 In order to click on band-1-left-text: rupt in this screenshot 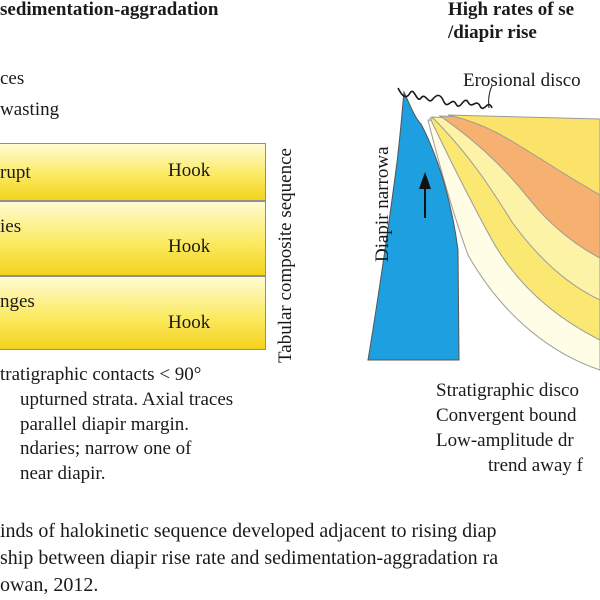, I will do `click(15, 172)`.